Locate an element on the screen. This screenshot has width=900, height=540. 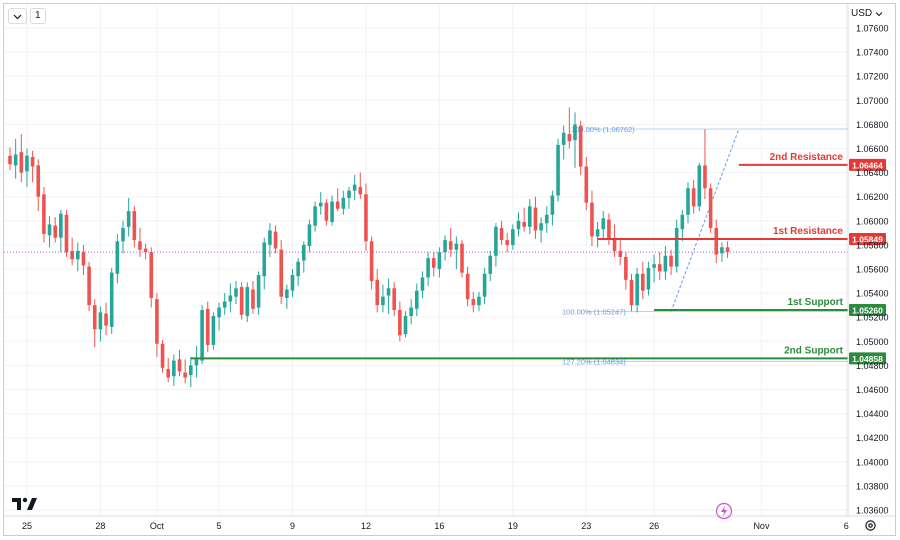
indicator-count-badge: 1 is located at coordinates (38, 16).